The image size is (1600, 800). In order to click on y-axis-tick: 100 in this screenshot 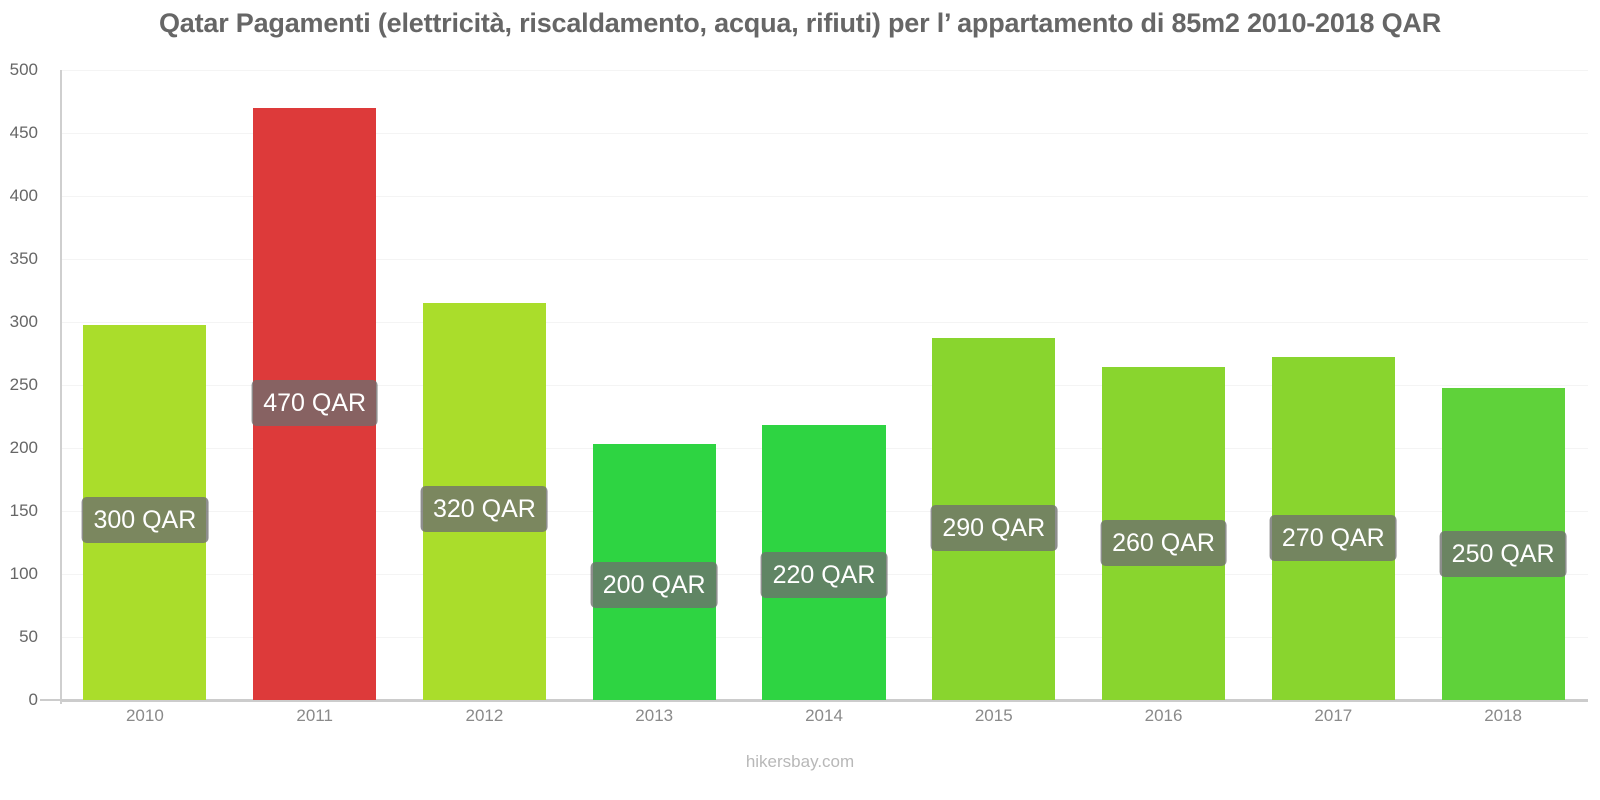, I will do `click(23, 573)`.